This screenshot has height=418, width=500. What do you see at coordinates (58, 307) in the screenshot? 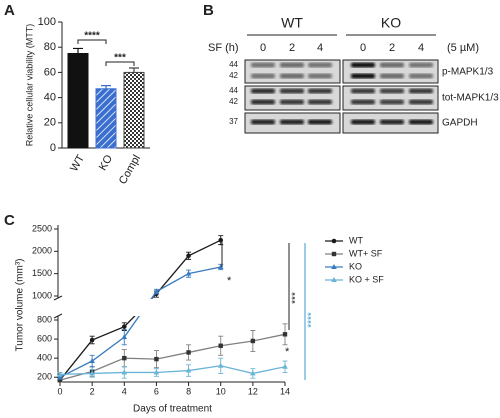
I see `axis-break` at bounding box center [58, 307].